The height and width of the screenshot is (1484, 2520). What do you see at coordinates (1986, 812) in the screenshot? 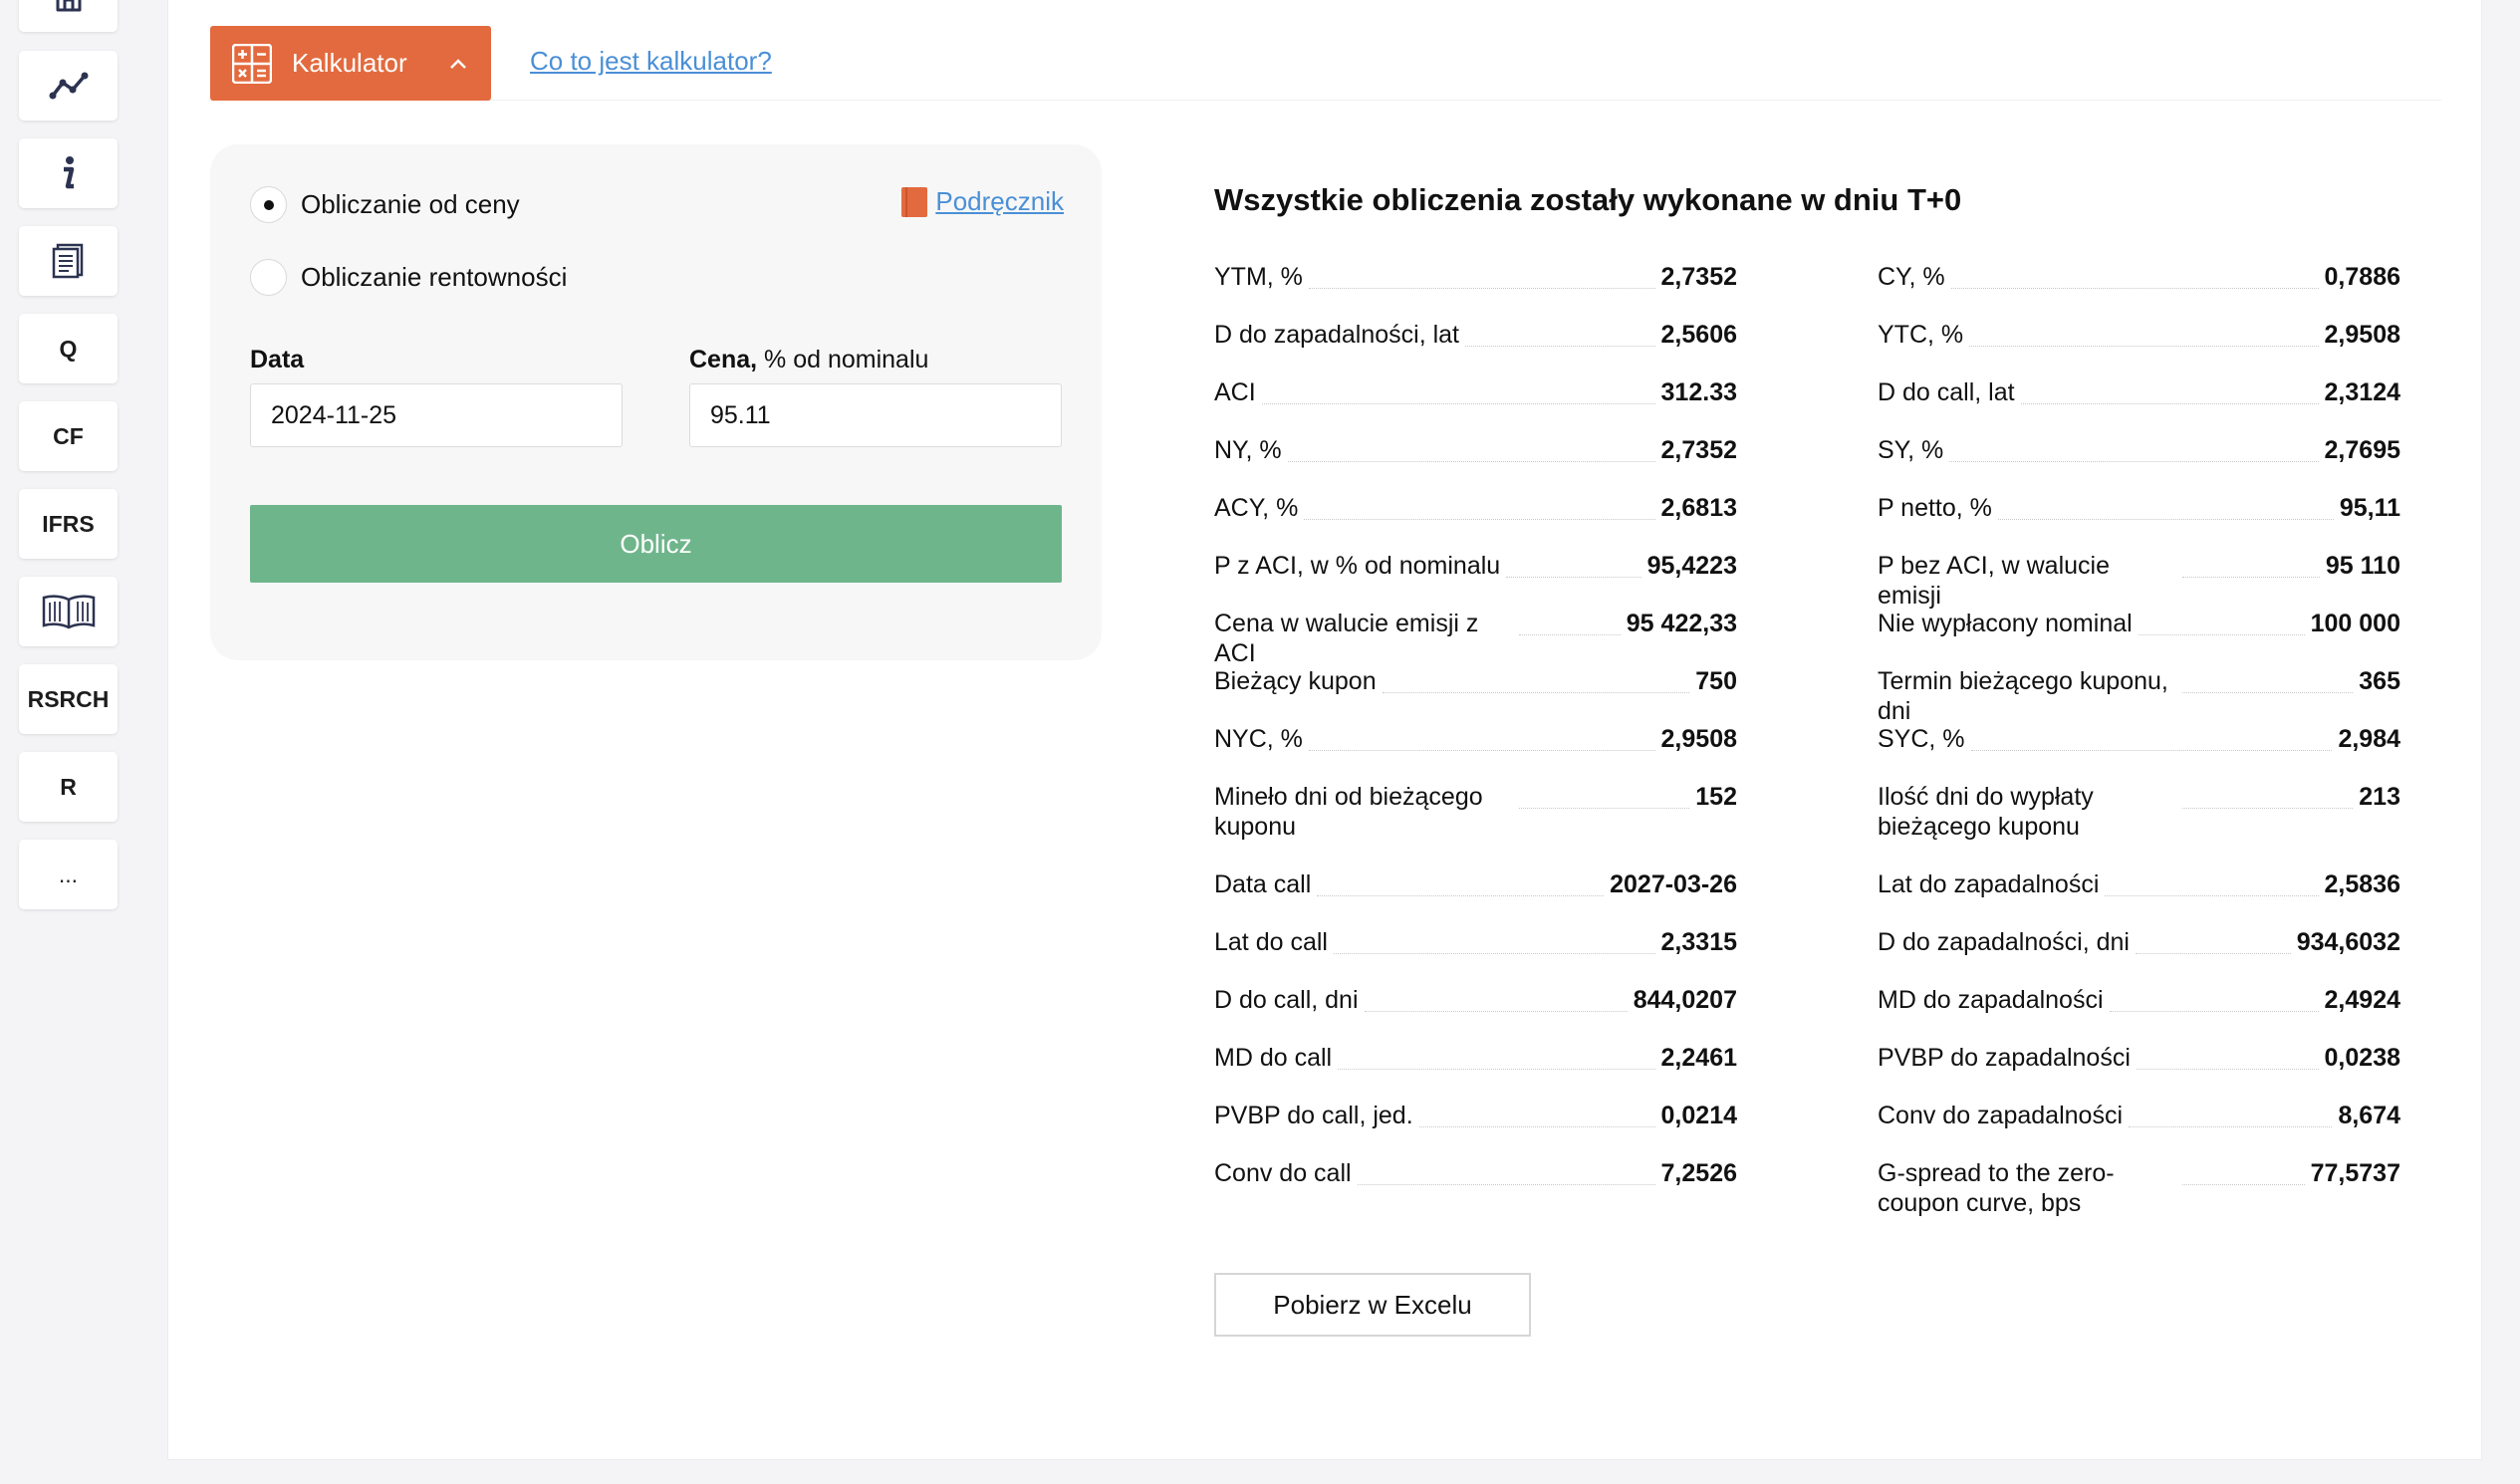
I see `result-name: Ilość dni do wypłaty bieżącego kuponu` at bounding box center [1986, 812].